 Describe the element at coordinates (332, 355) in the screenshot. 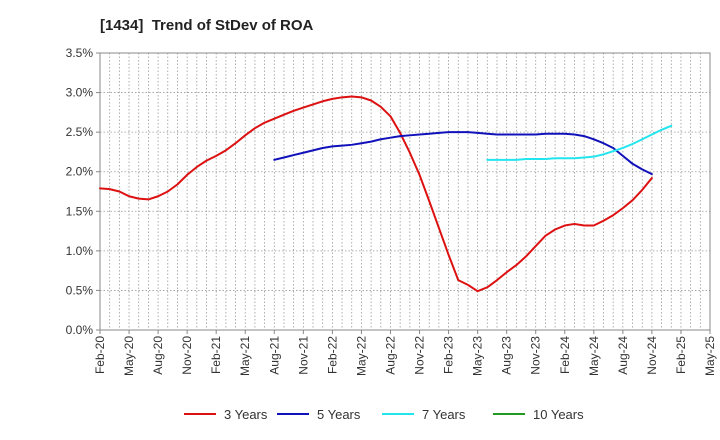

I see `x-tick-label: Feb-22` at that location.